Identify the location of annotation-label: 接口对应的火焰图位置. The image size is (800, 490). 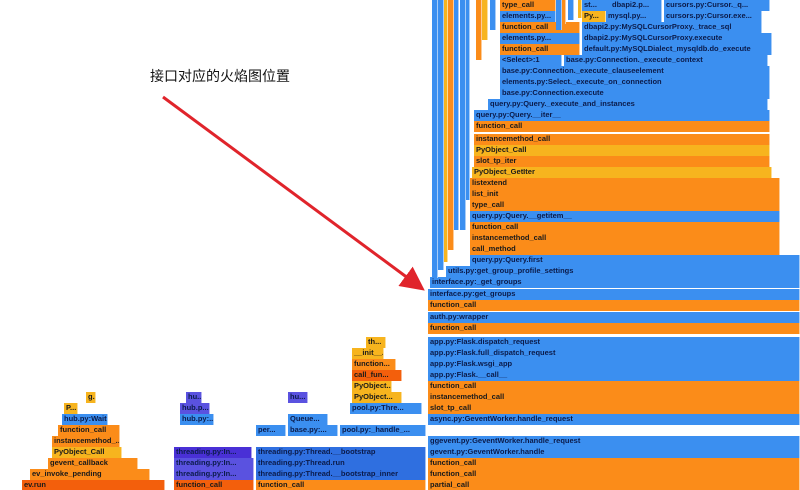
(220, 77).